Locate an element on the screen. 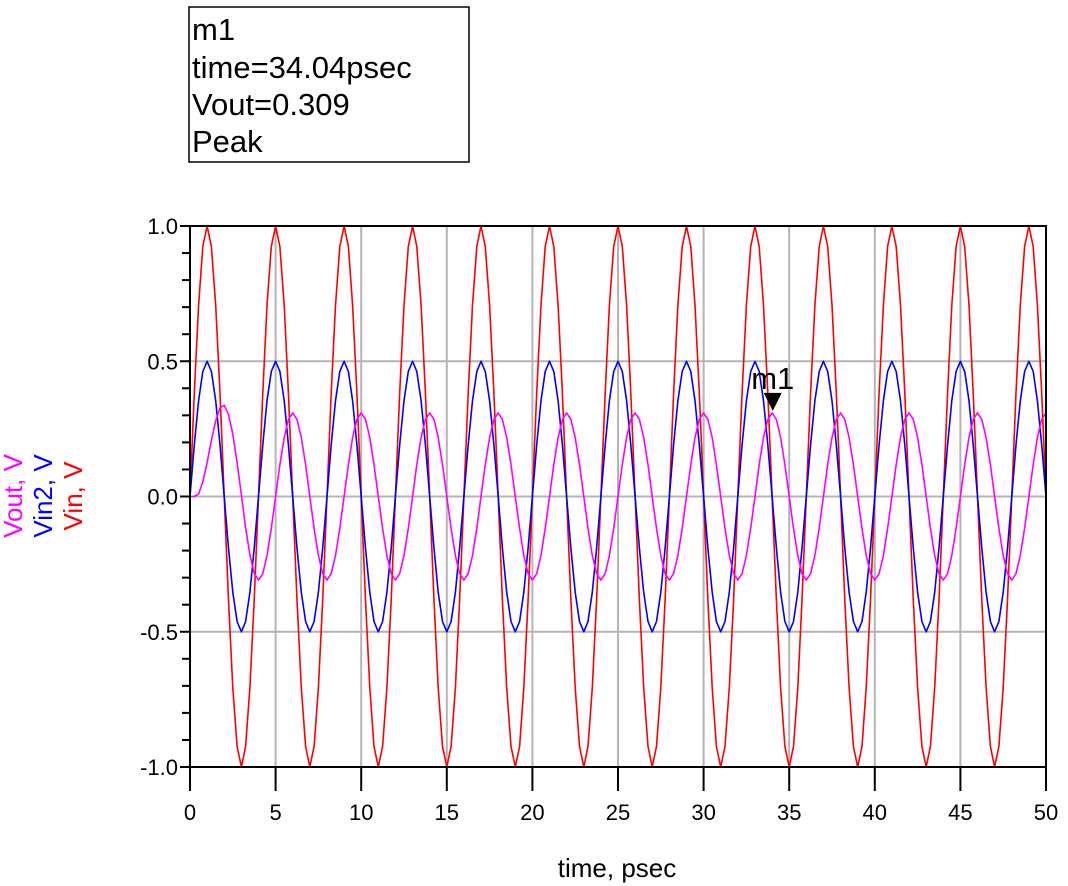 This screenshot has height=886, width=1068. x-axis-label: time, psec is located at coordinates (617, 868).